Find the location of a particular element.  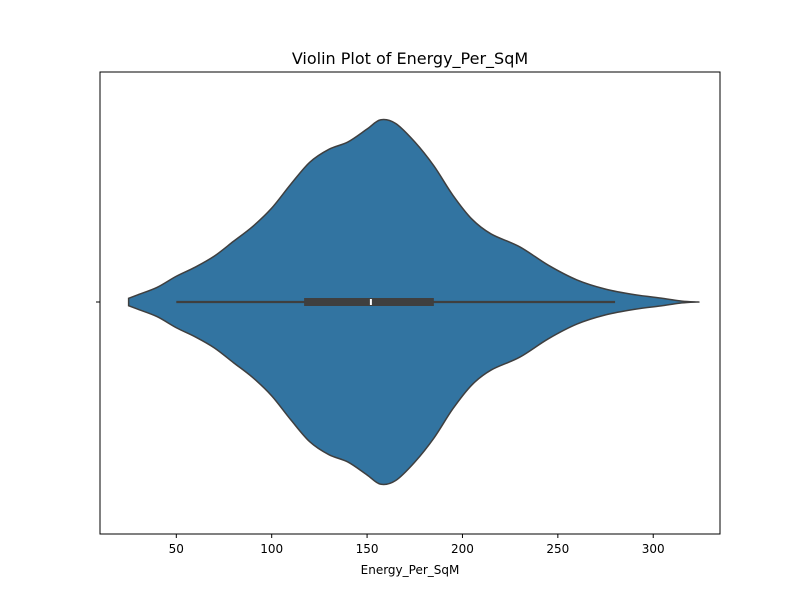

x-tick-label: 200 is located at coordinates (462, 549).